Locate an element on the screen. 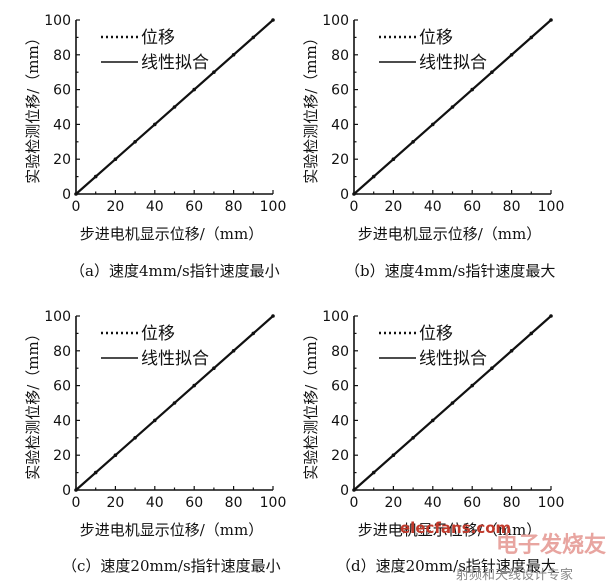  panel-caption: （d）速度20mm/s指针速度最大 is located at coordinates (446, 566).